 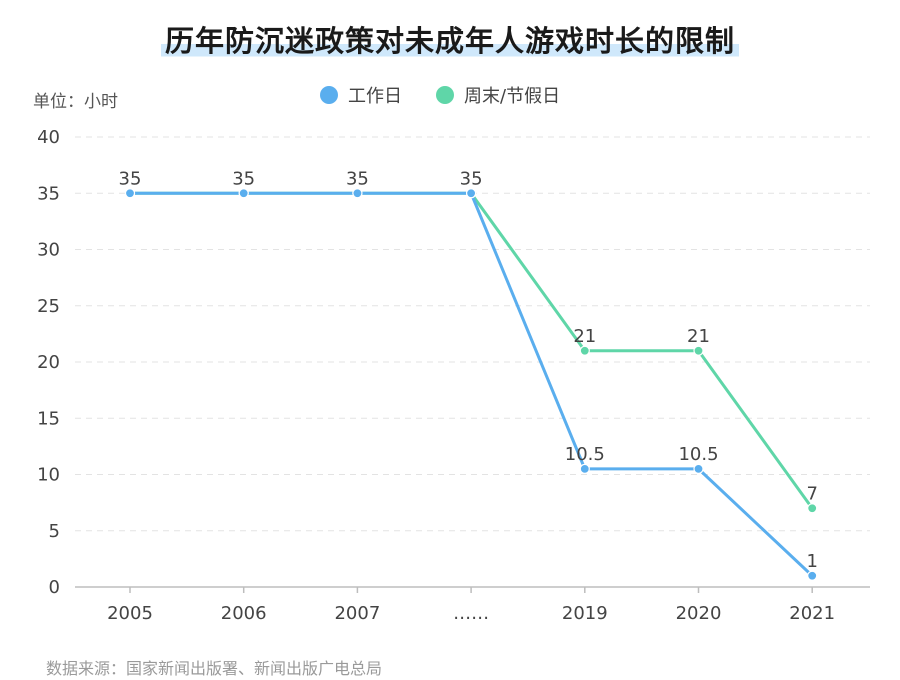 I want to click on data-label: 7, so click(x=811, y=493).